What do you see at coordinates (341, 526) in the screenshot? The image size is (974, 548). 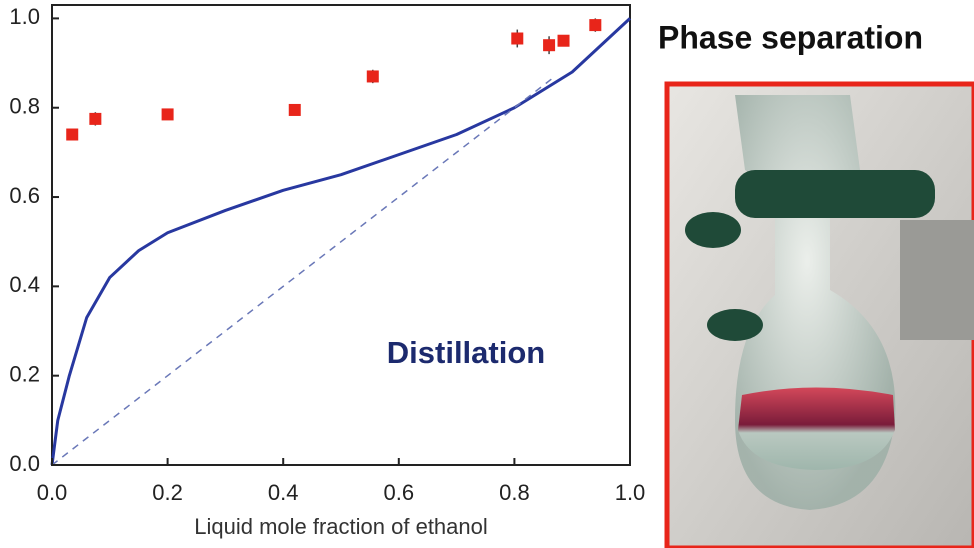 I see `x-axis-label: Liquid mole fraction of ethanol` at bounding box center [341, 526].